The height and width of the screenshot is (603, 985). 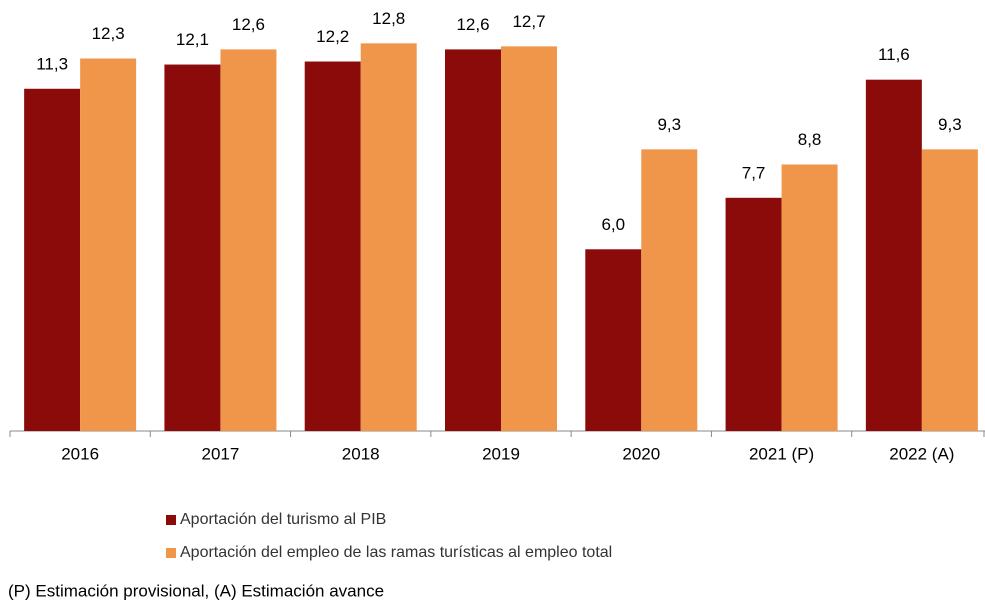 What do you see at coordinates (283, 519) in the screenshot?
I see `legend-text: Aportación del turismo al PIB` at bounding box center [283, 519].